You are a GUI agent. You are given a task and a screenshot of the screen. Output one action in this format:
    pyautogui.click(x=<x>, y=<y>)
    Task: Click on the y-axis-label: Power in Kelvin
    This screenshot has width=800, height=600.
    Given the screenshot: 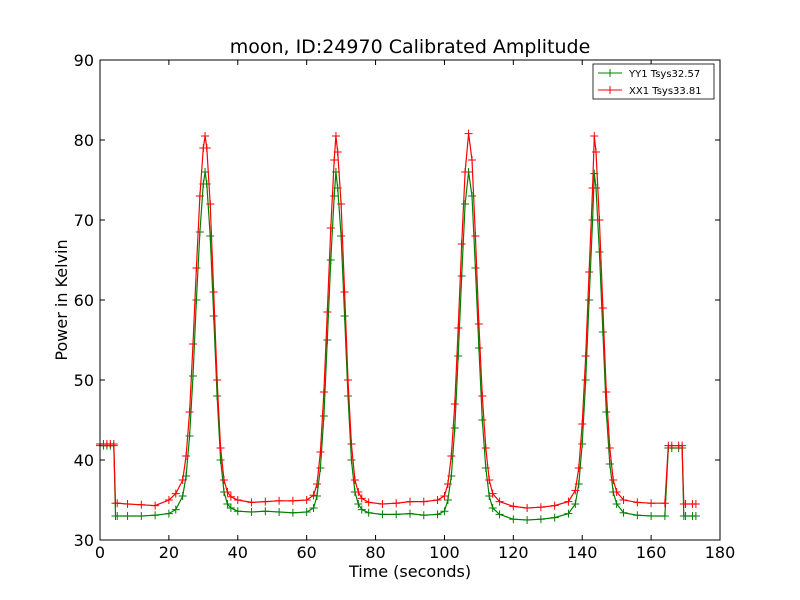 What is the action you would take?
    pyautogui.click(x=61, y=299)
    